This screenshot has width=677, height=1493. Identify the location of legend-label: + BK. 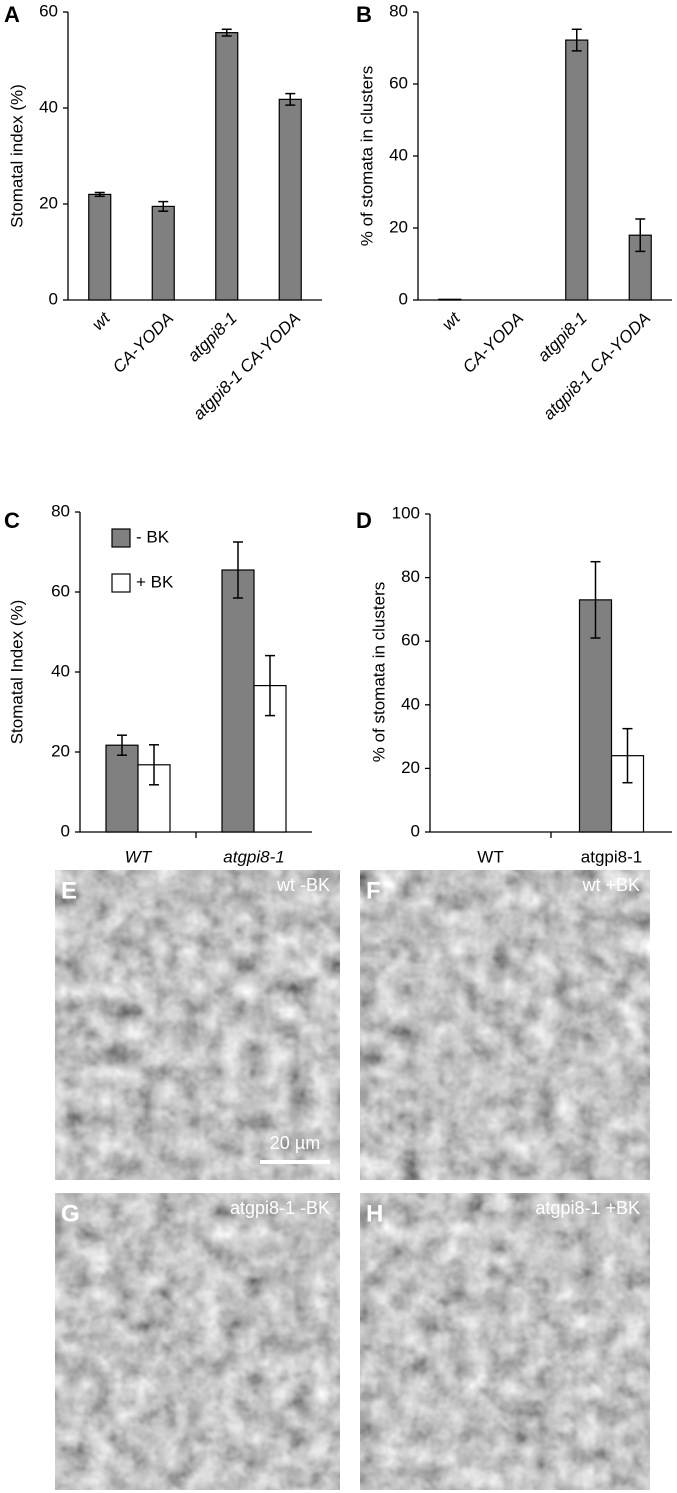
(155, 581).